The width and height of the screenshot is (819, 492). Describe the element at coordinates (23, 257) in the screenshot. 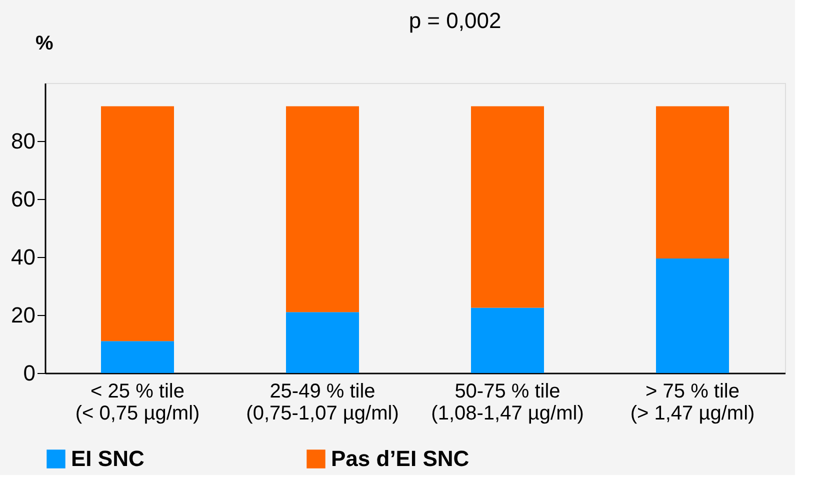

I see `y-tick-label: 40` at that location.